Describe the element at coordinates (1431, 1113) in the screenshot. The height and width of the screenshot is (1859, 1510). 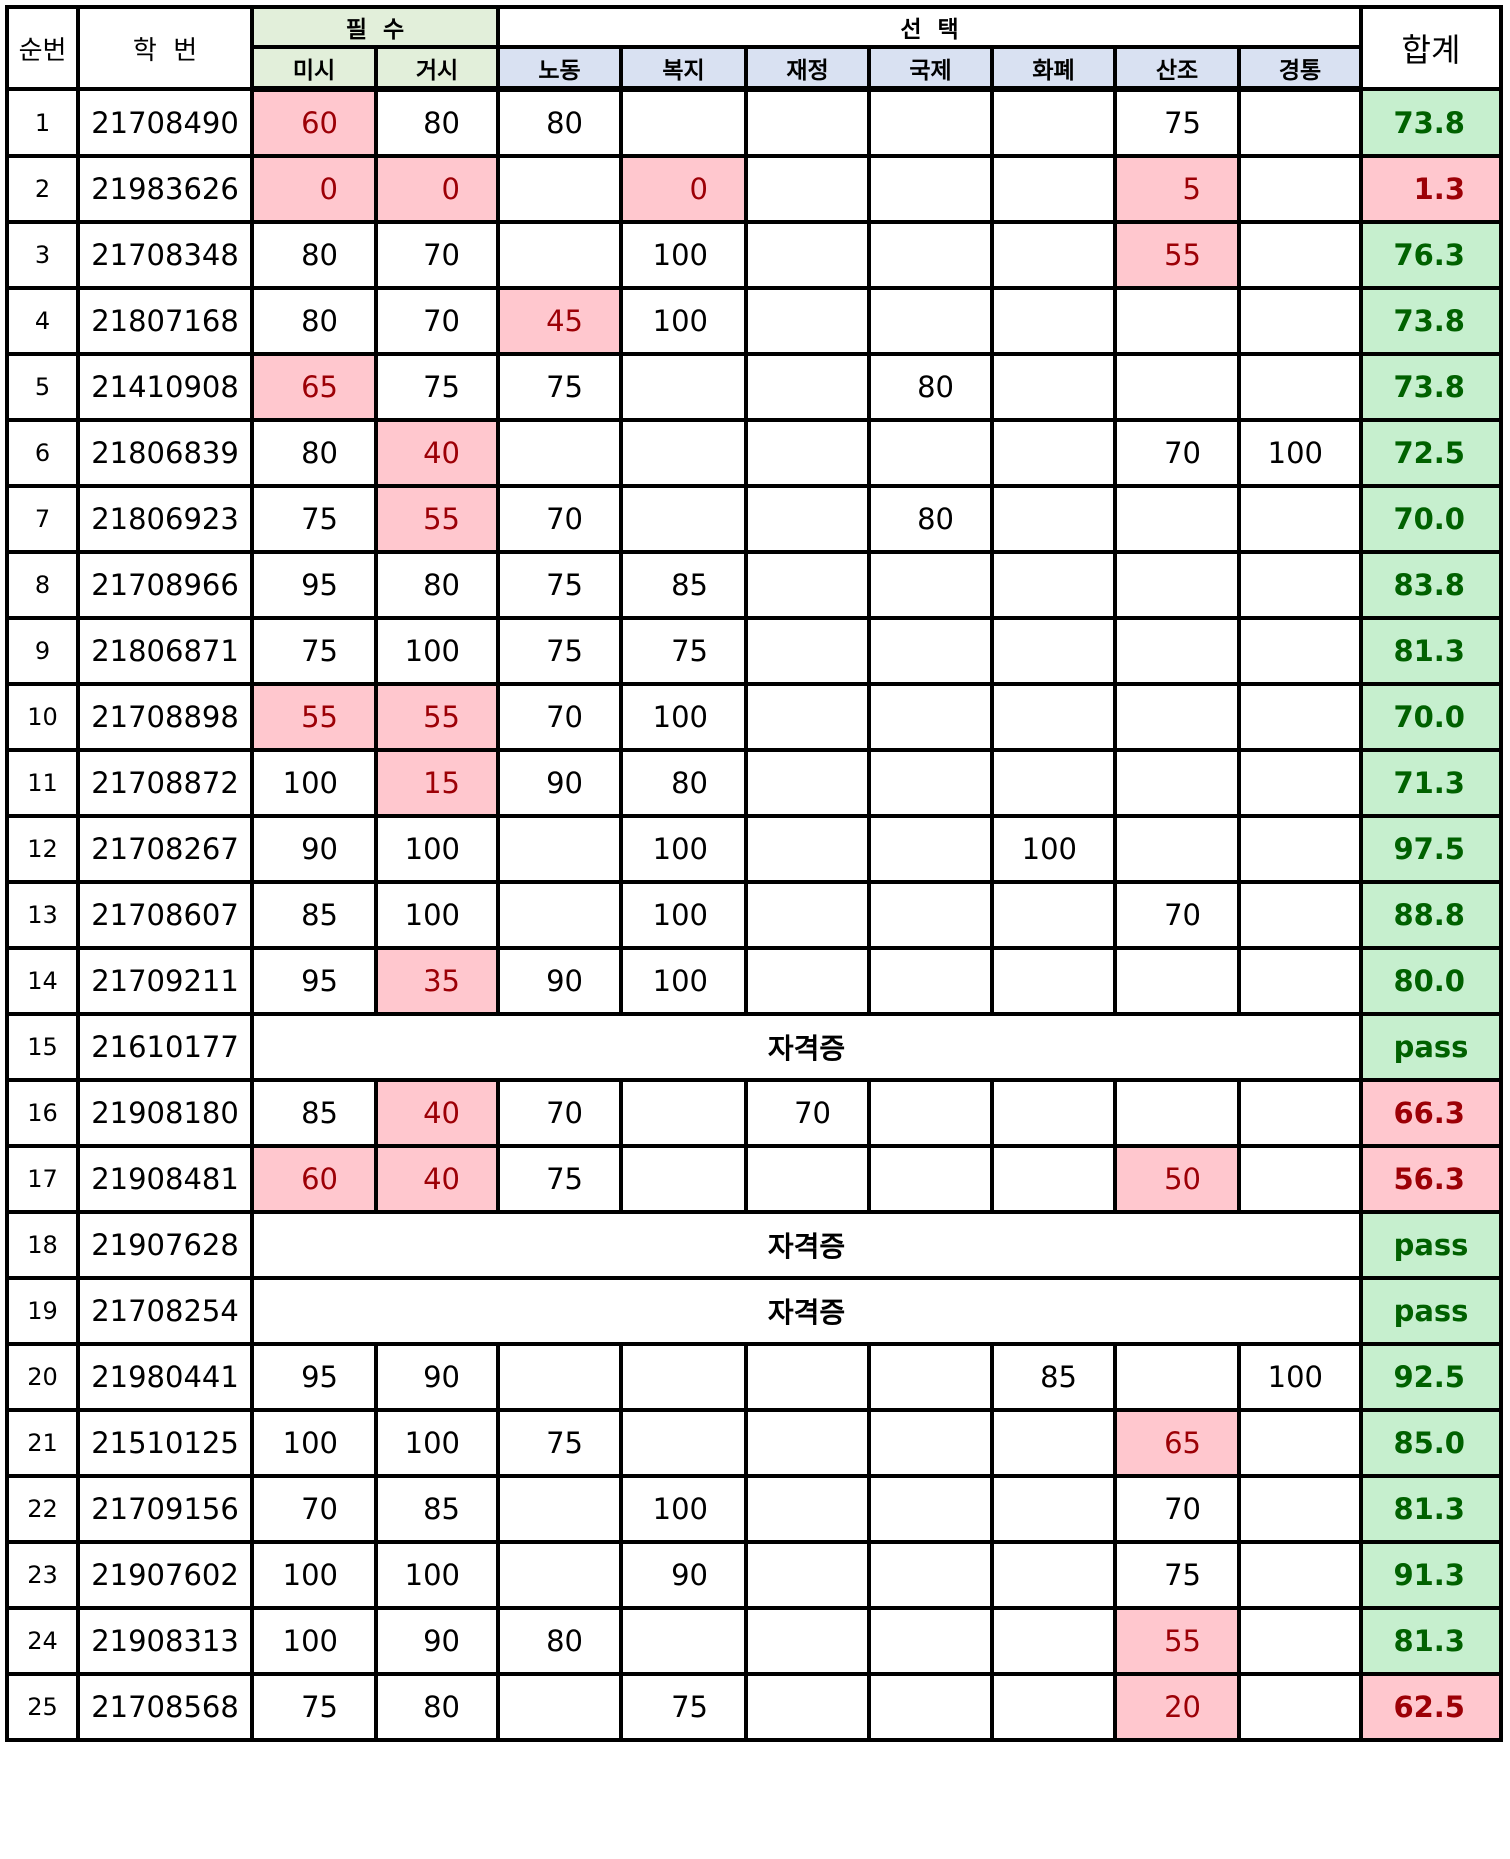
I see `total-cell: 66.3` at that location.